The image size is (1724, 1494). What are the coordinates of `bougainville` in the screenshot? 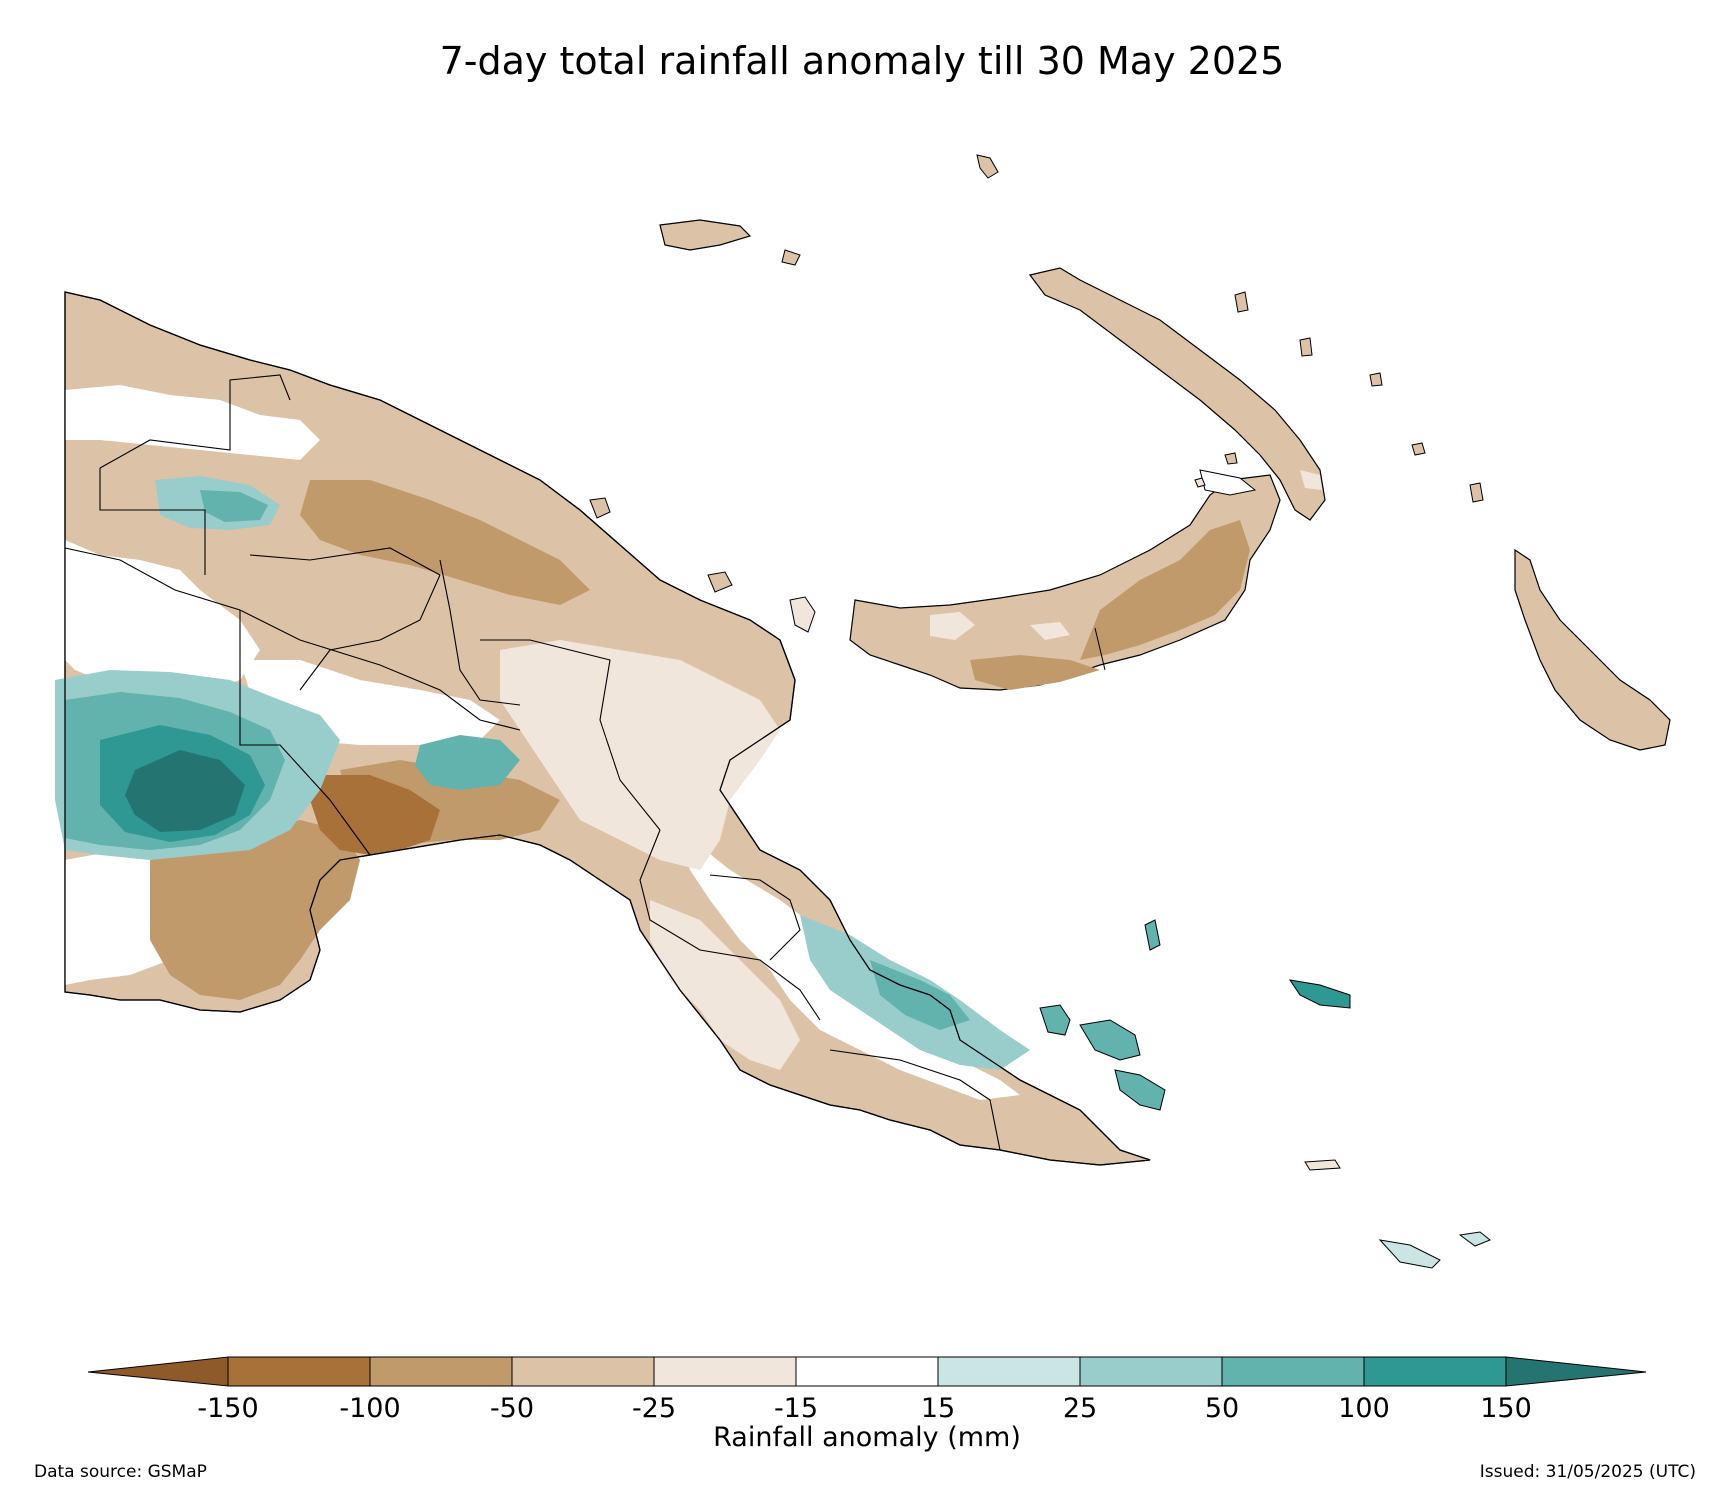 It's located at (1592, 649).